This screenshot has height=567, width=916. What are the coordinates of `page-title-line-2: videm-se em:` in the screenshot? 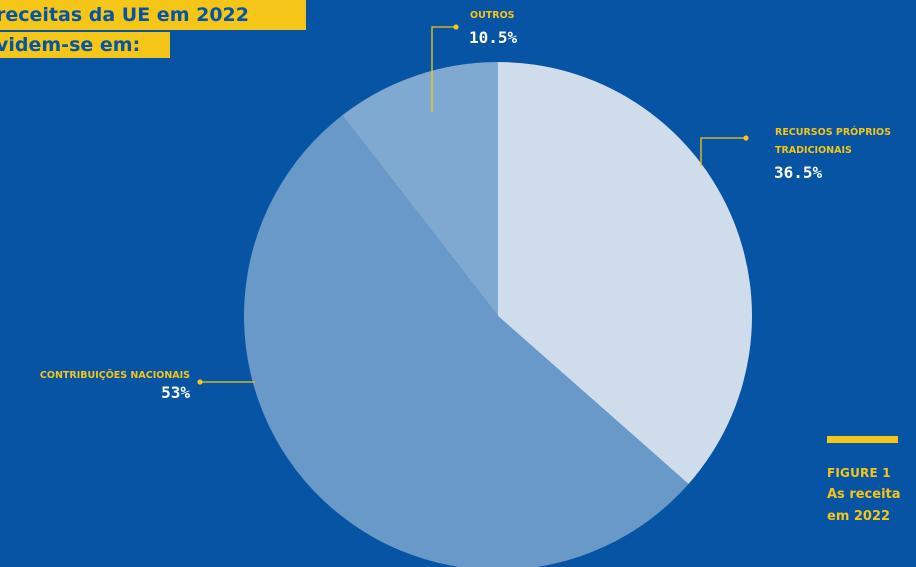 It's located at (85, 45).